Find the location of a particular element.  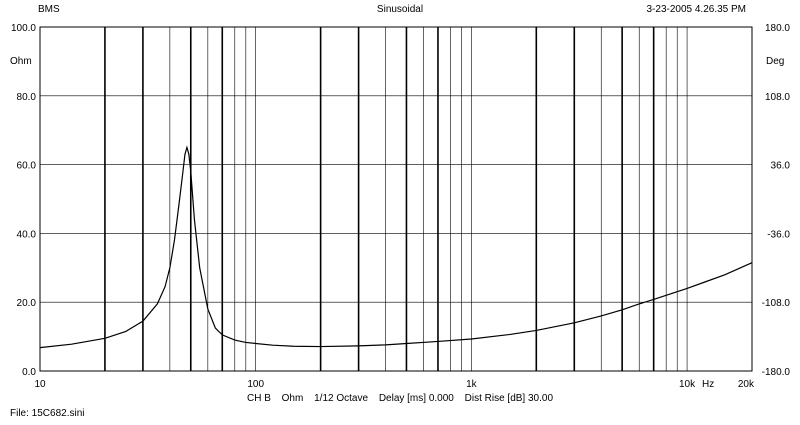

y2-tick-label: -108.0 is located at coordinates (776, 303).